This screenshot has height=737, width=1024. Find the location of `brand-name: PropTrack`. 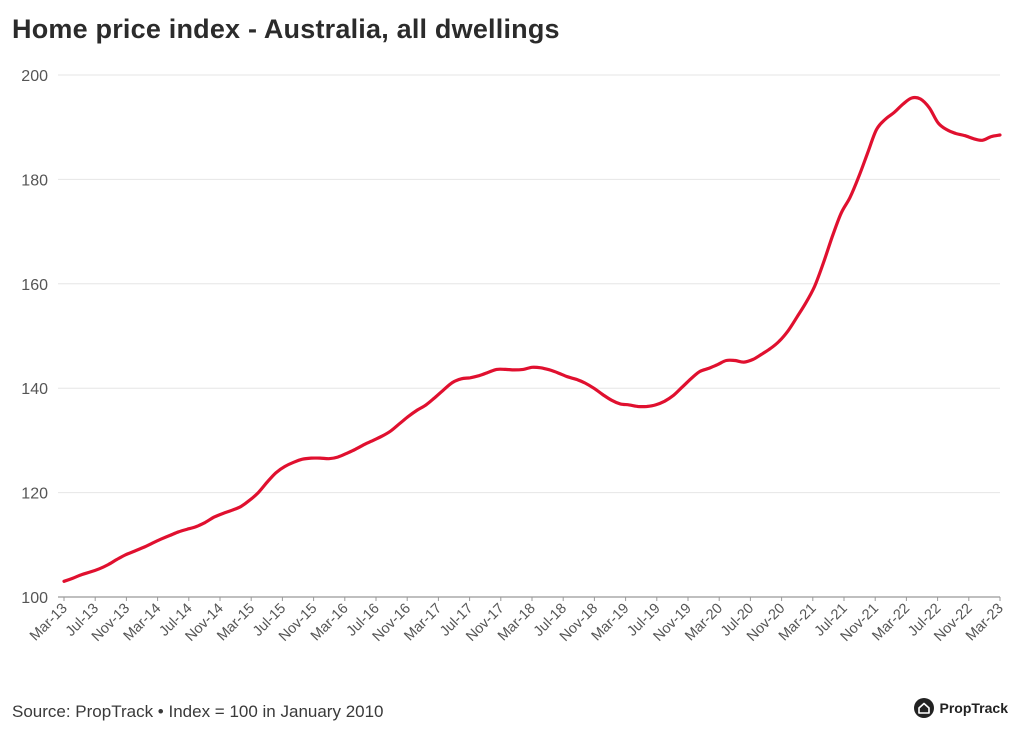

brand-name: PropTrack is located at coordinates (973, 708).